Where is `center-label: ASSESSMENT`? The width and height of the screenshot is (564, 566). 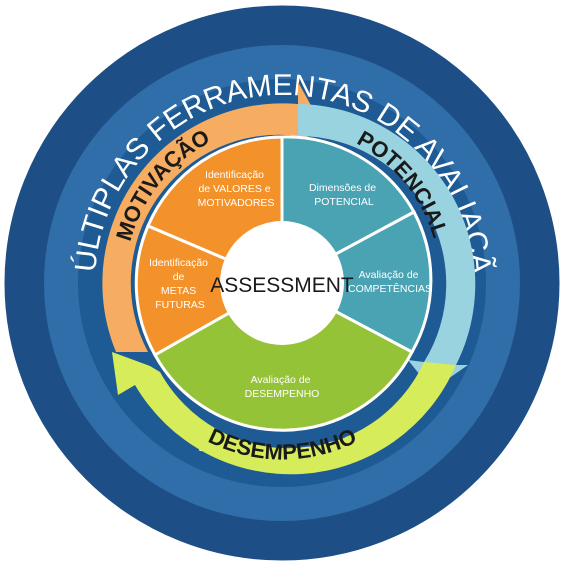 center-label: ASSESSMENT is located at coordinates (282, 285).